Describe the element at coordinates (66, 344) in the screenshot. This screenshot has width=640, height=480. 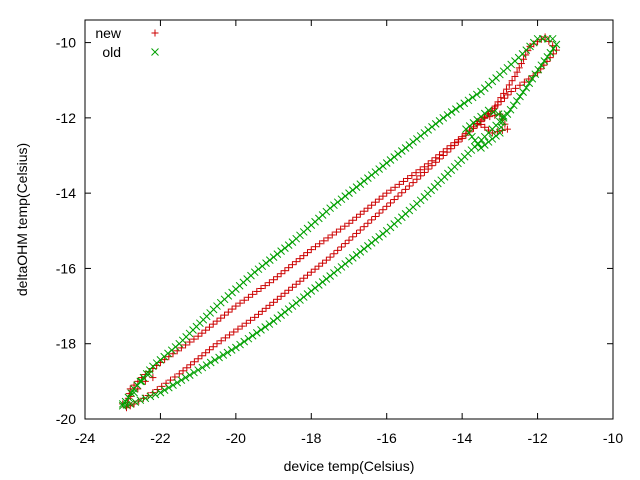
I see `y-tick-label: -18` at that location.